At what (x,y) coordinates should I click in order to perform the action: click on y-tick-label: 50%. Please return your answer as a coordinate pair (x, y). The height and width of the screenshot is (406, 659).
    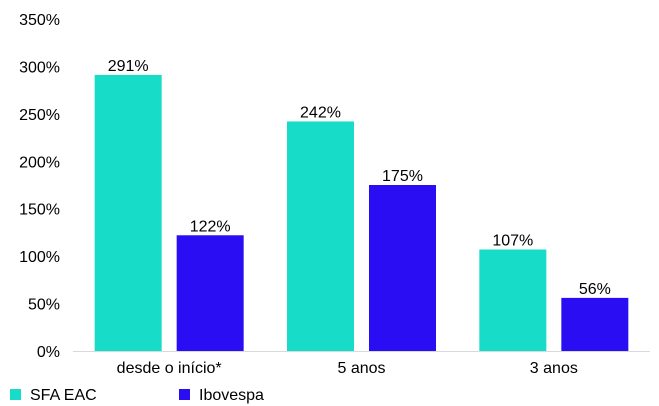
    Looking at the image, I should click on (44, 305).